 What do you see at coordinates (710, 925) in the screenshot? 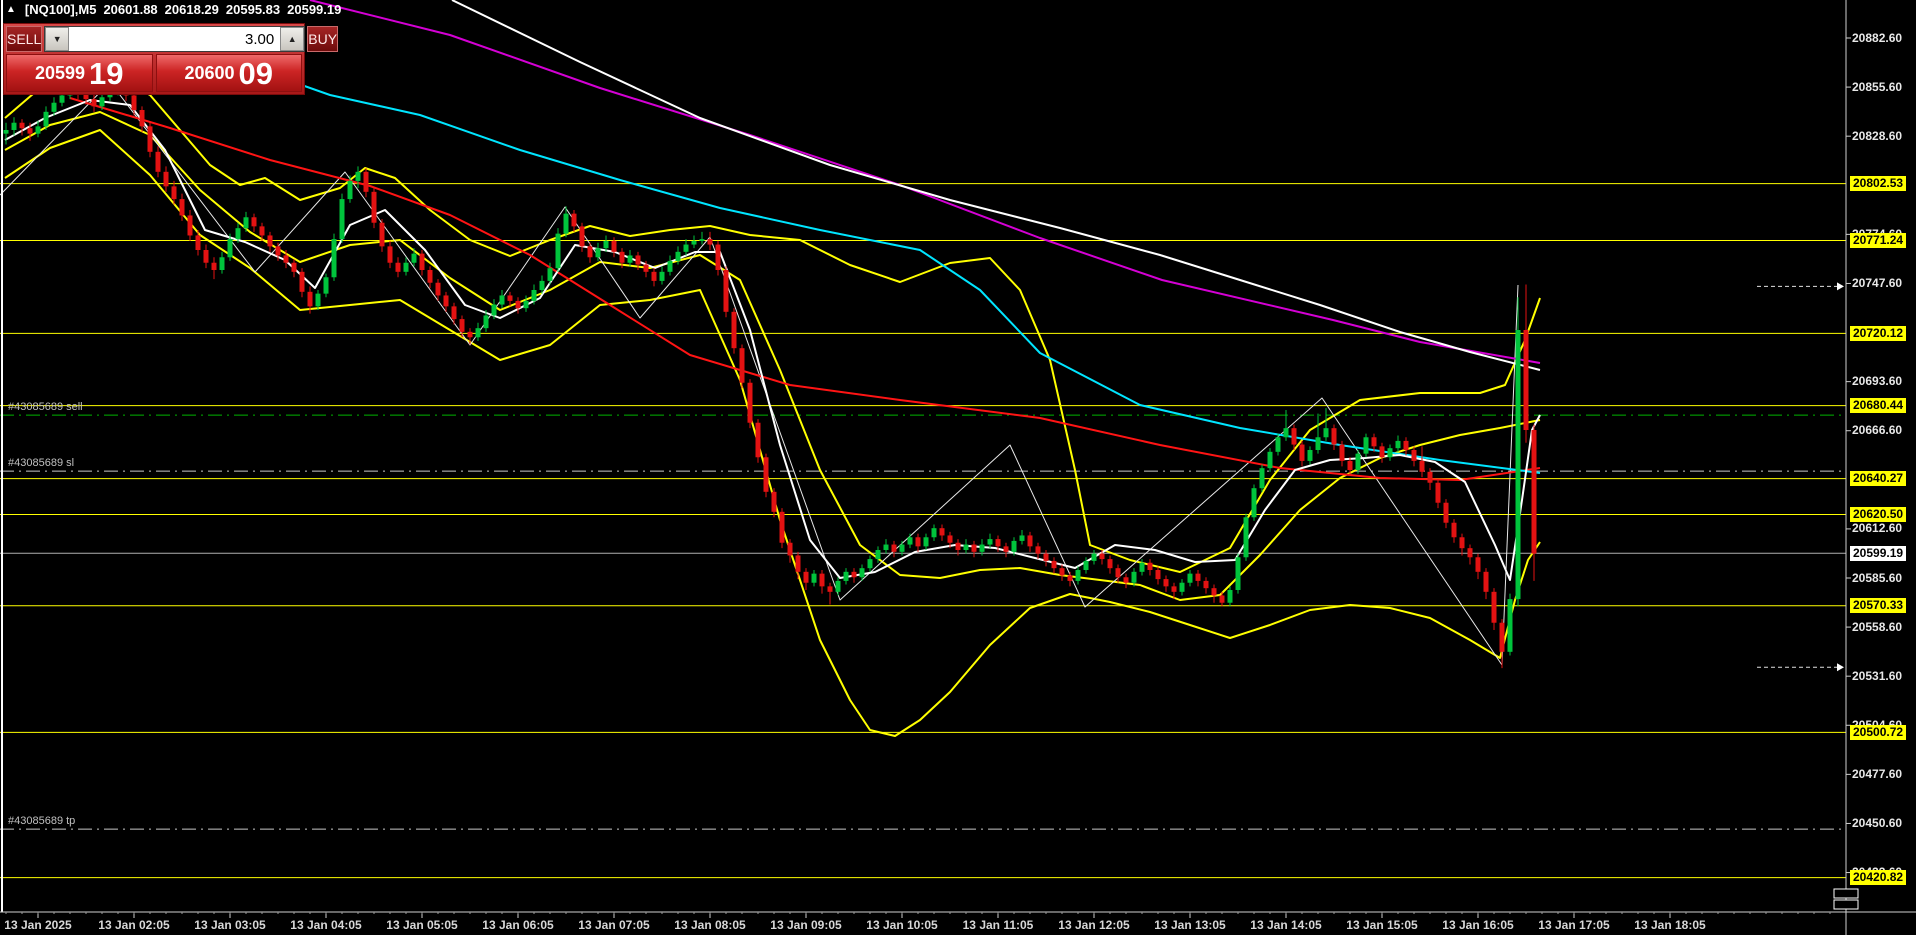
I see `time-axis-label: 13 Jan 08:05` at bounding box center [710, 925].